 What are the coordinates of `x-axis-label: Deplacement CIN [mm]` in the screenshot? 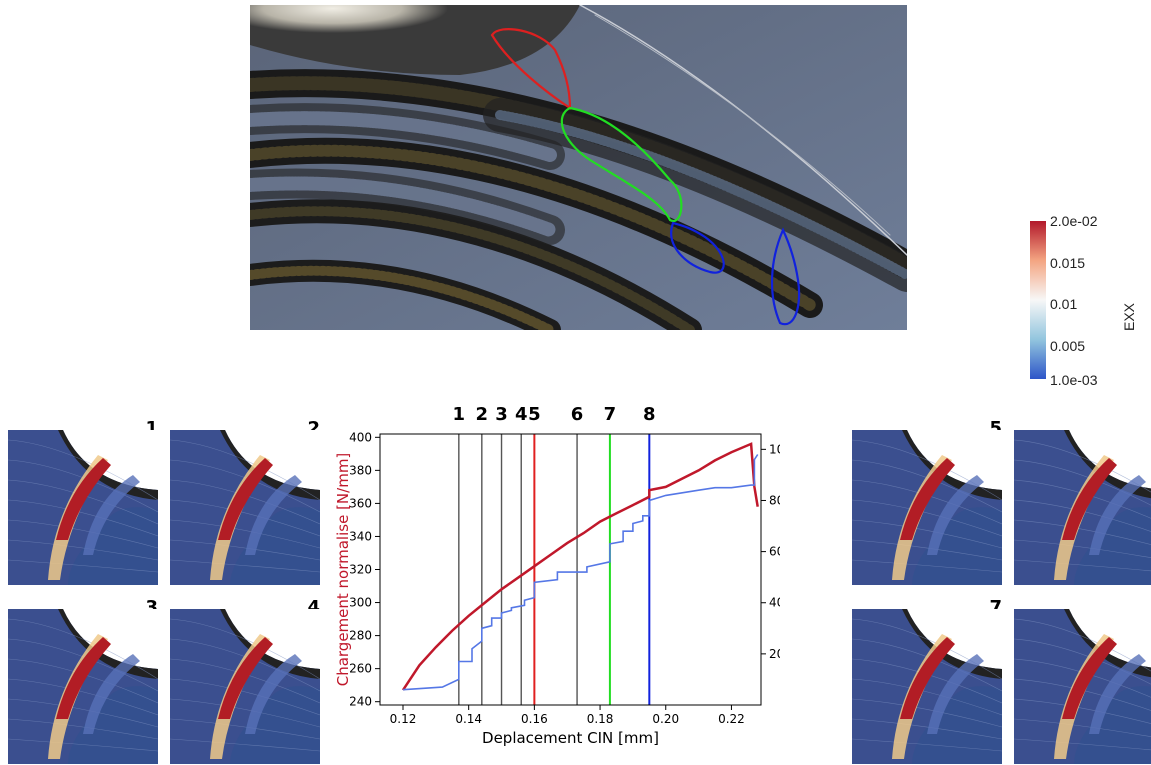 It's located at (570, 738).